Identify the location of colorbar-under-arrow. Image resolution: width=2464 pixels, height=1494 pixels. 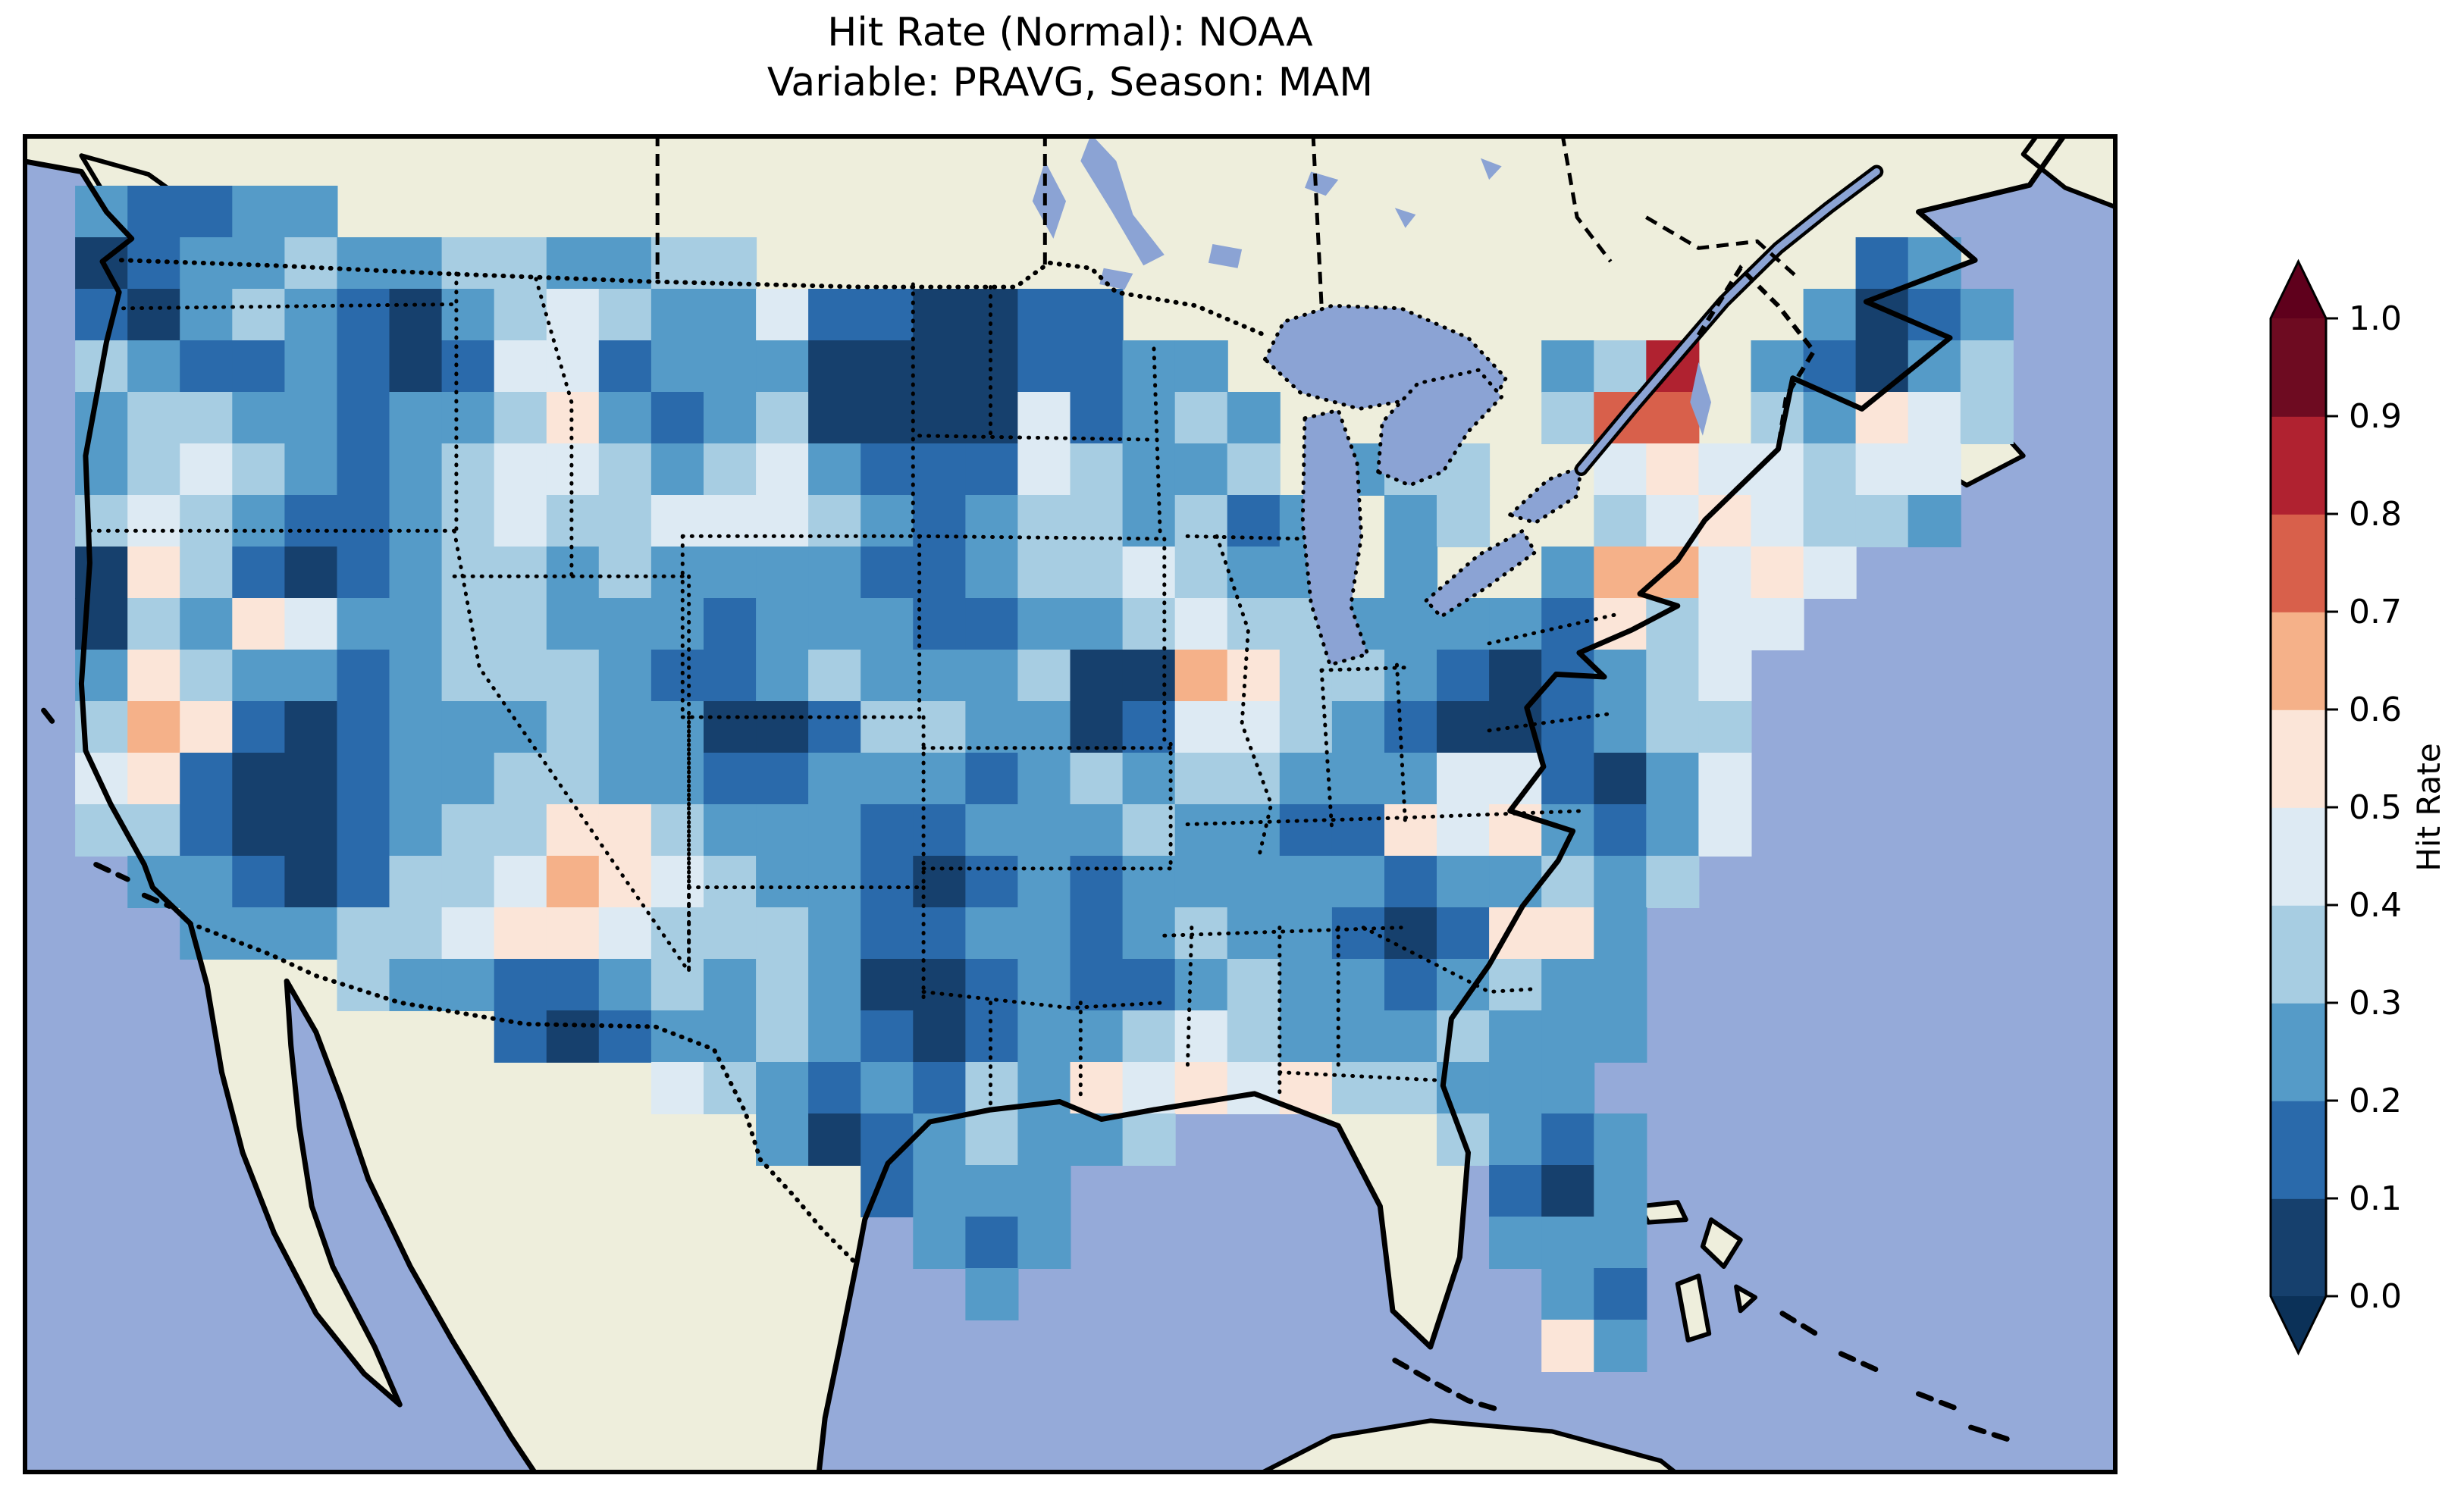
(2298, 1324).